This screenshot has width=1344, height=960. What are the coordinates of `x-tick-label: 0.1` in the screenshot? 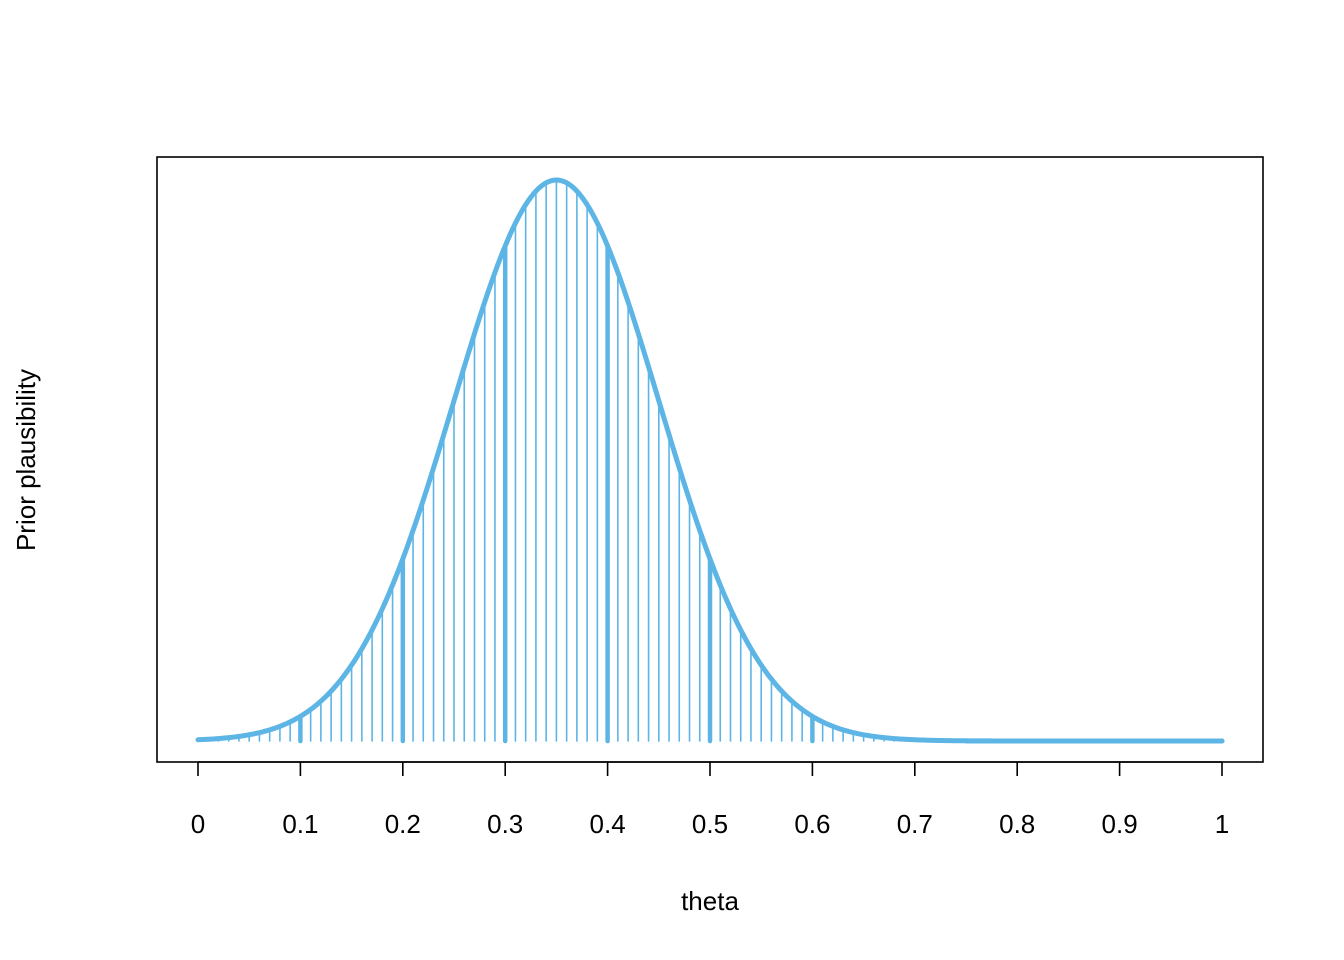 It's located at (300, 824).